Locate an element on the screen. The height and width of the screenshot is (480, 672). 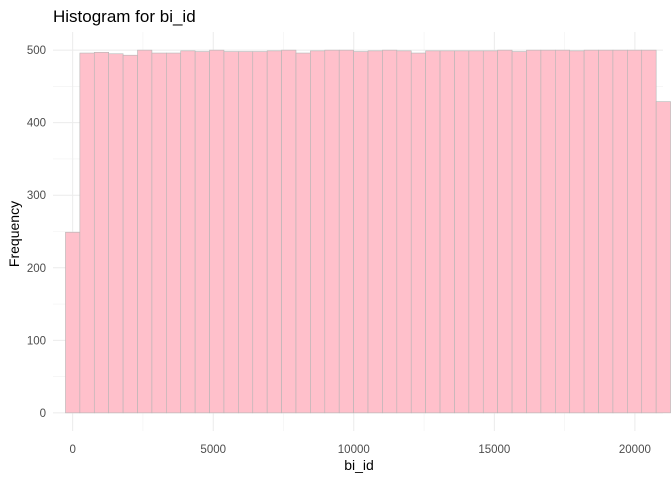
x-axis-tick-labels: 0 5000 10000 15000 20000 is located at coordinates (359, 450).